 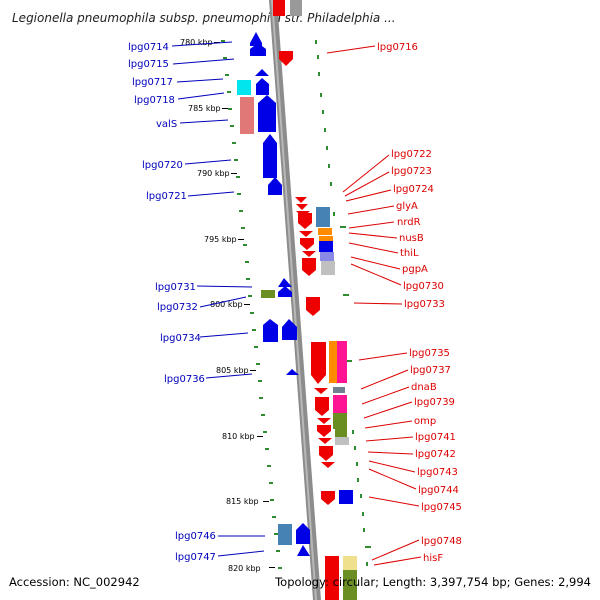 What do you see at coordinates (434, 402) in the screenshot?
I see `label-lpg0739: lpg0739` at bounding box center [434, 402].